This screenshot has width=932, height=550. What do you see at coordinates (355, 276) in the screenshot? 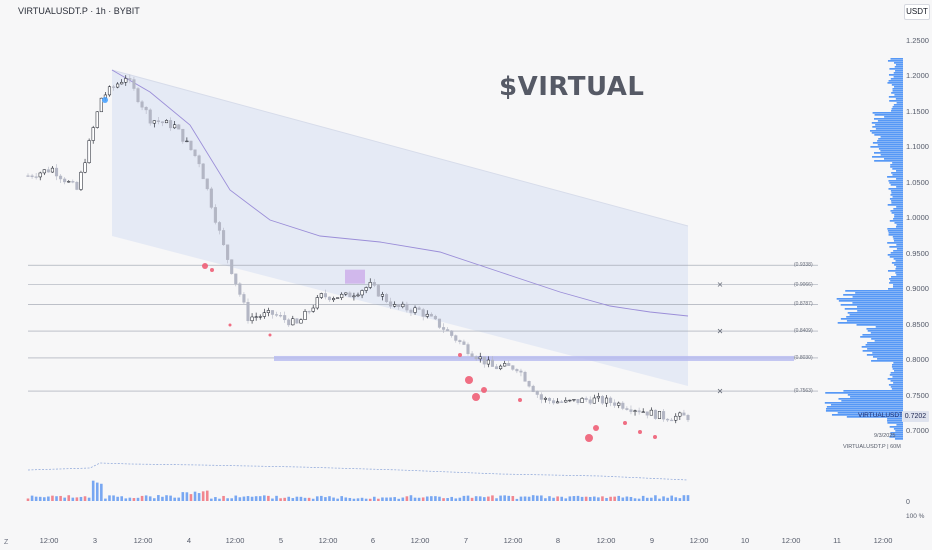
I see `highlight-box` at bounding box center [355, 276].